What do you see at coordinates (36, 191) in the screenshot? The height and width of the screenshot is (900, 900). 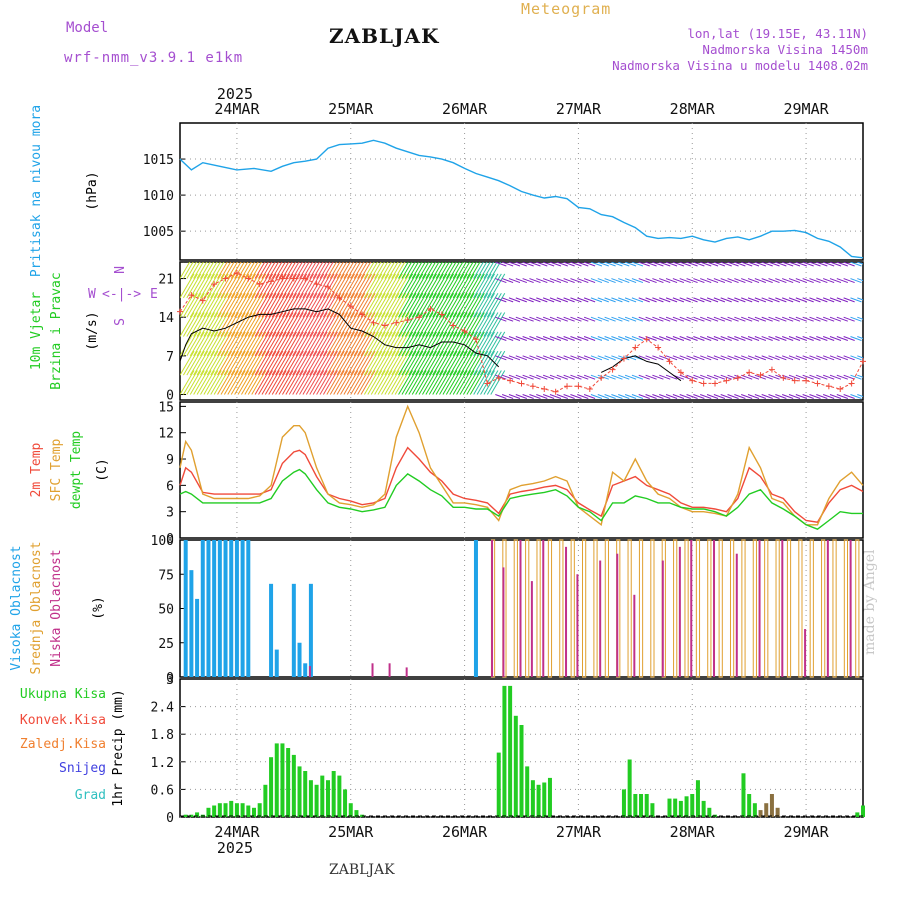 I see `pressure-label: Pritisak na nivou mora` at bounding box center [36, 191].